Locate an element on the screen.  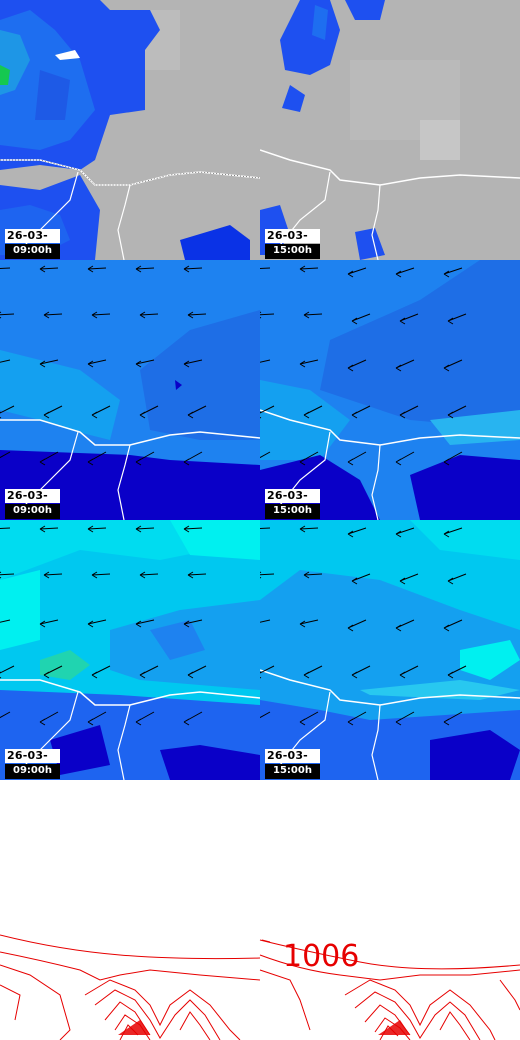
wind-map-low-0900: 26-03-19 09:00h is located at coordinates (130, 390).